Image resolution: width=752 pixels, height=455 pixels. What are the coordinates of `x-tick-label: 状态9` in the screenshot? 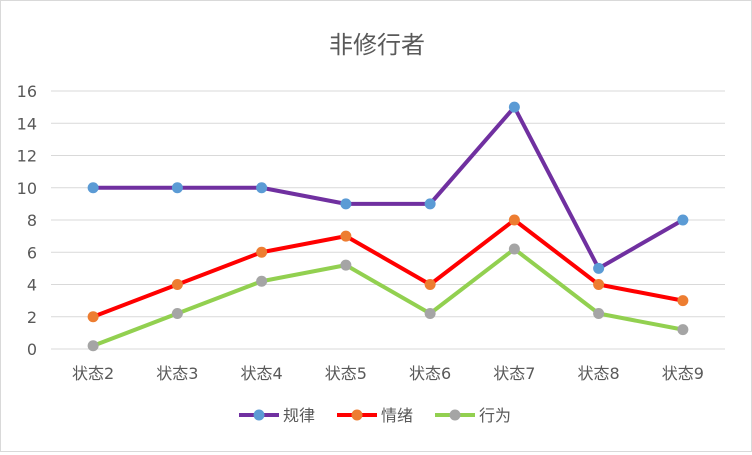 It's located at (683, 373).